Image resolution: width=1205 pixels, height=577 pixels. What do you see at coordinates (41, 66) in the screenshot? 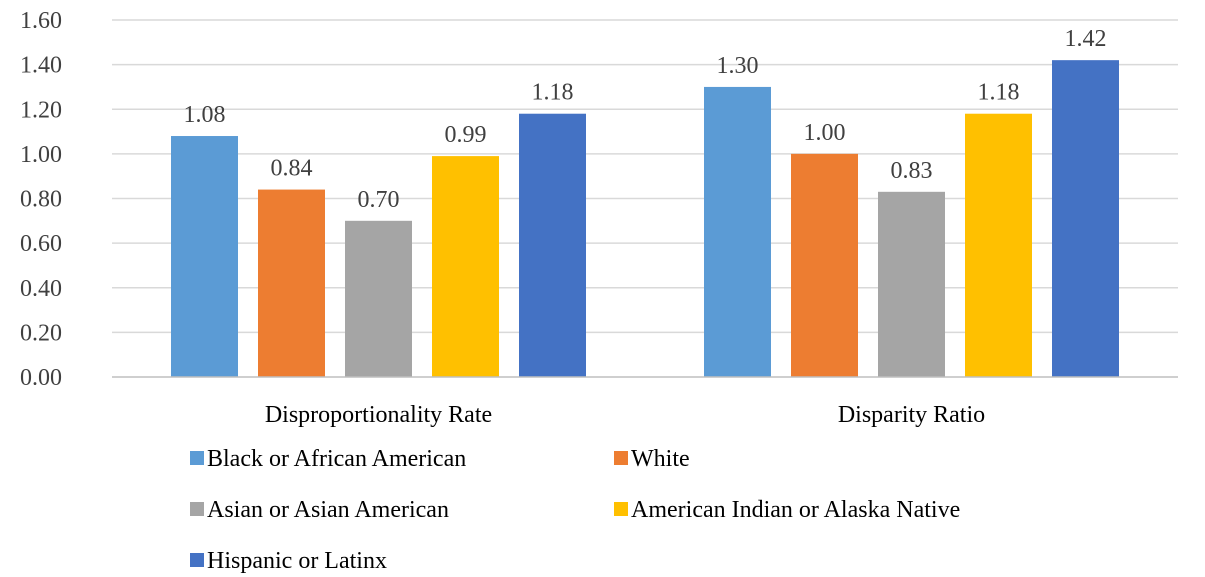
I see `y-tick-label: 1.40` at bounding box center [41, 66].